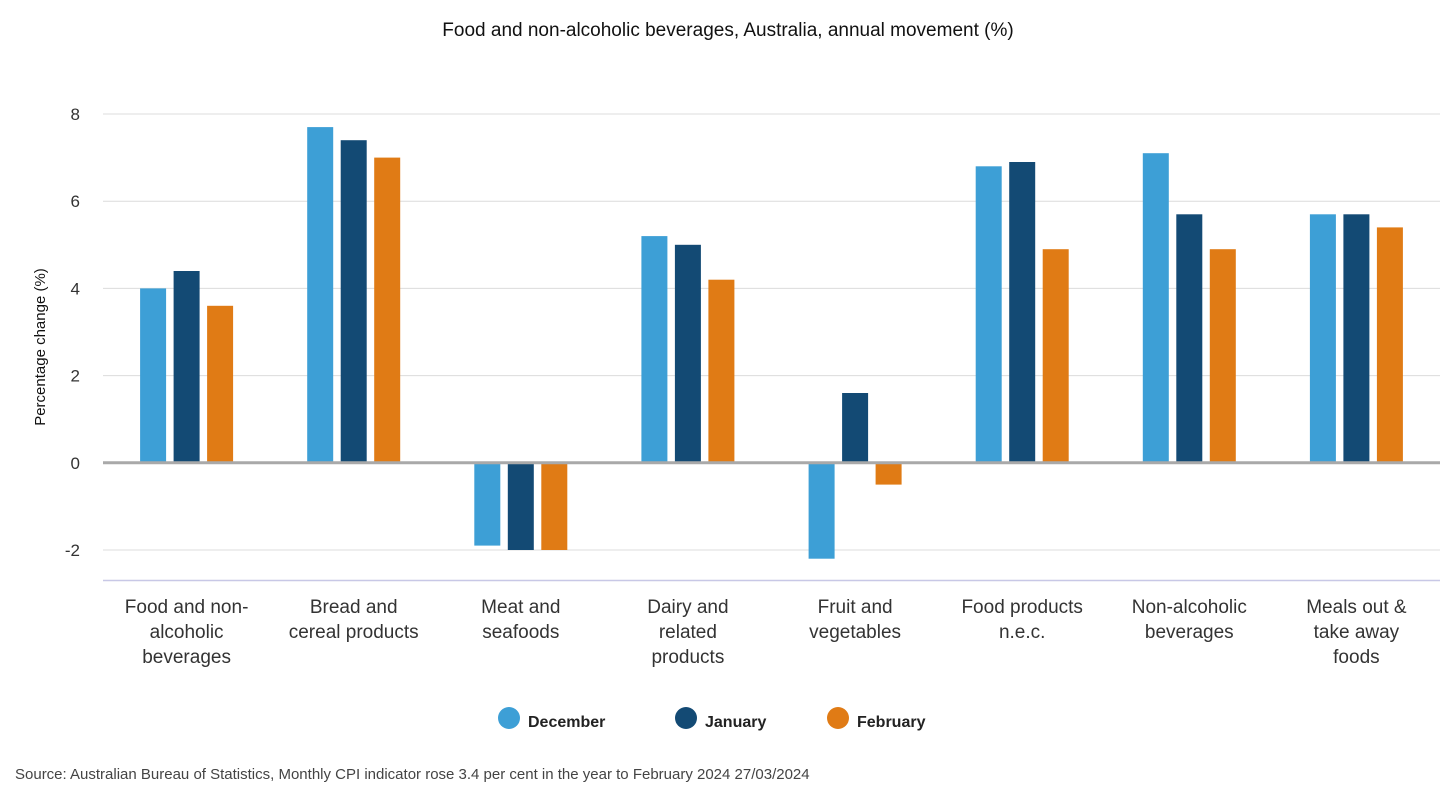 The width and height of the screenshot is (1456, 809). Describe the element at coordinates (1022, 632) in the screenshot. I see `x-category-label-line: n.e.c.` at that location.